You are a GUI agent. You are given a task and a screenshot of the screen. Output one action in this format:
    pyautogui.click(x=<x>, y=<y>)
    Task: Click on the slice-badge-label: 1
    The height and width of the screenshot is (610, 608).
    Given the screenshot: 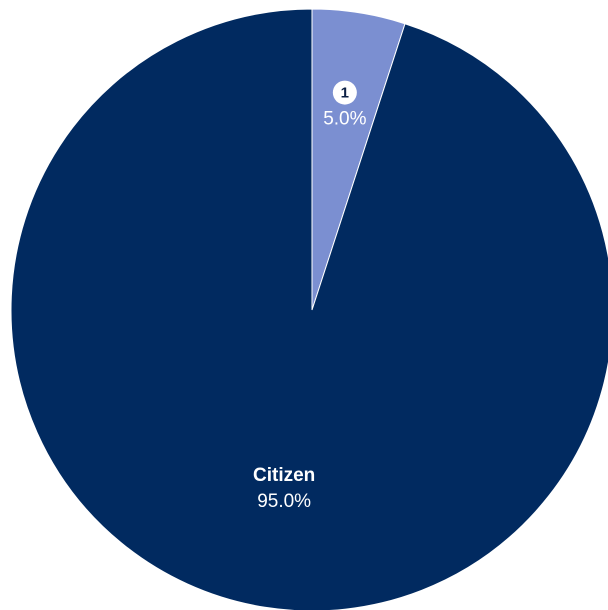 What is the action you would take?
    pyautogui.click(x=345, y=93)
    